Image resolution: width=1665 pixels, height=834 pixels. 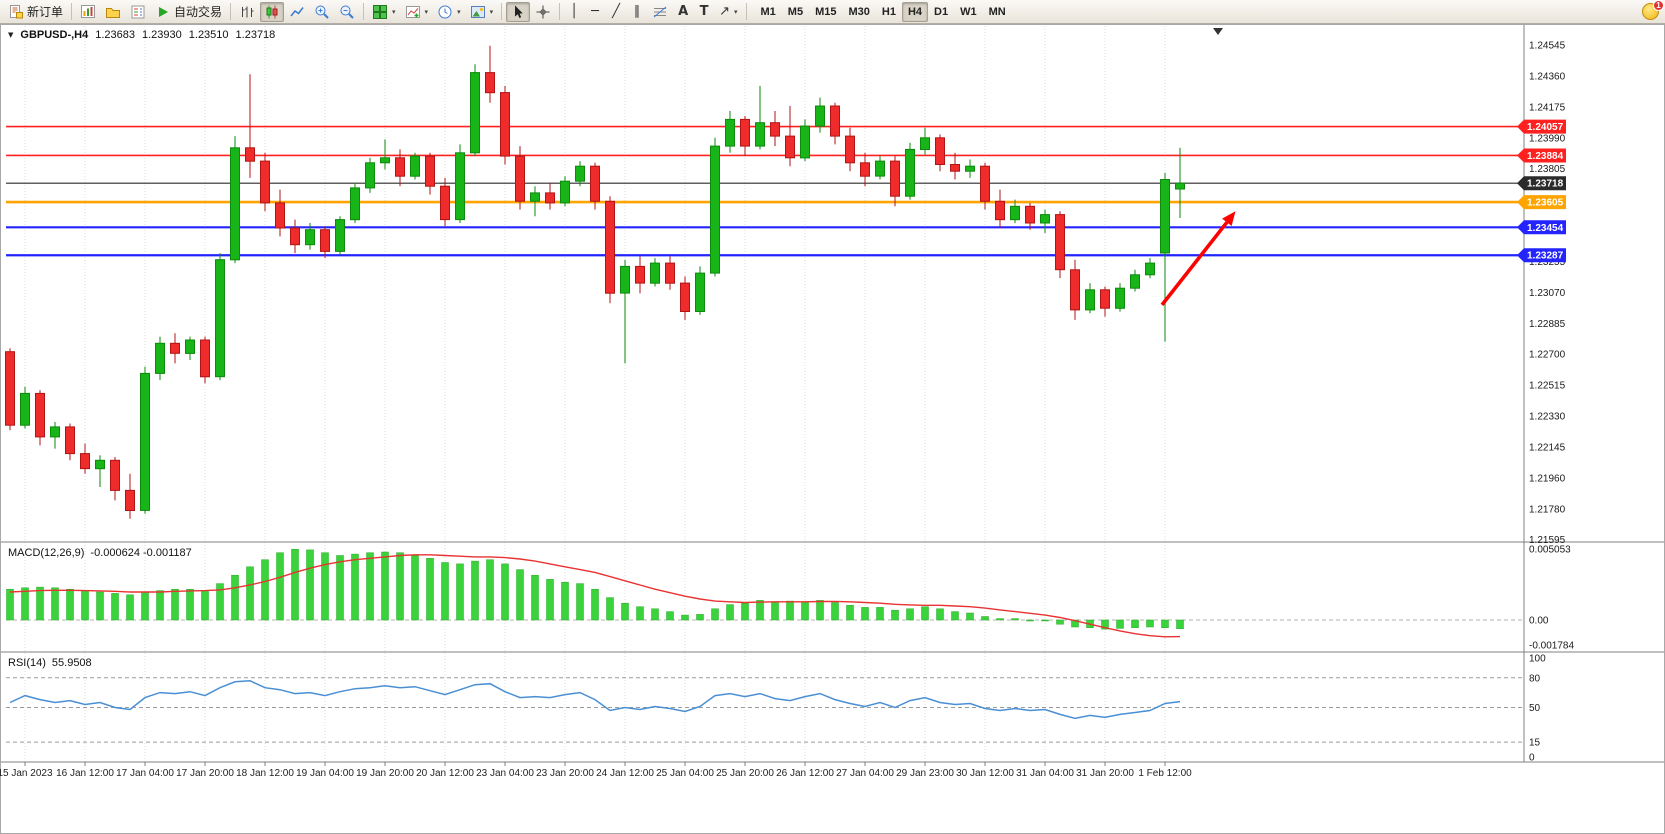 I want to click on svg-text: 20 Jan 12:00, so click(x=445, y=773).